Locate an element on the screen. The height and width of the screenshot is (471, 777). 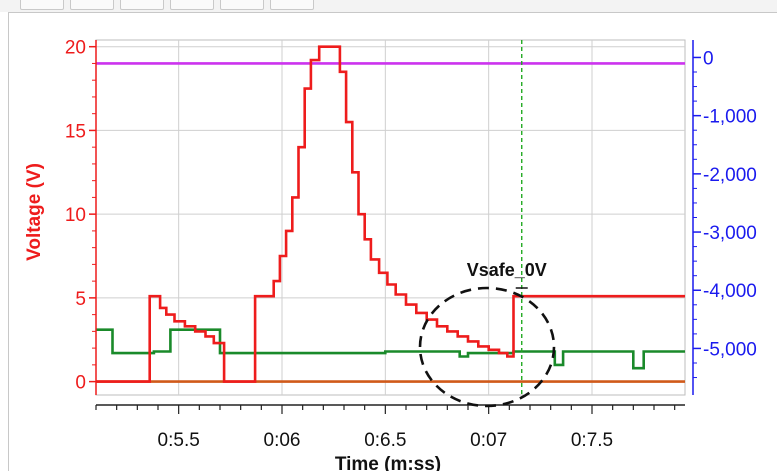
annotation-layer: Vsafe_0V is located at coordinates (487, 224).